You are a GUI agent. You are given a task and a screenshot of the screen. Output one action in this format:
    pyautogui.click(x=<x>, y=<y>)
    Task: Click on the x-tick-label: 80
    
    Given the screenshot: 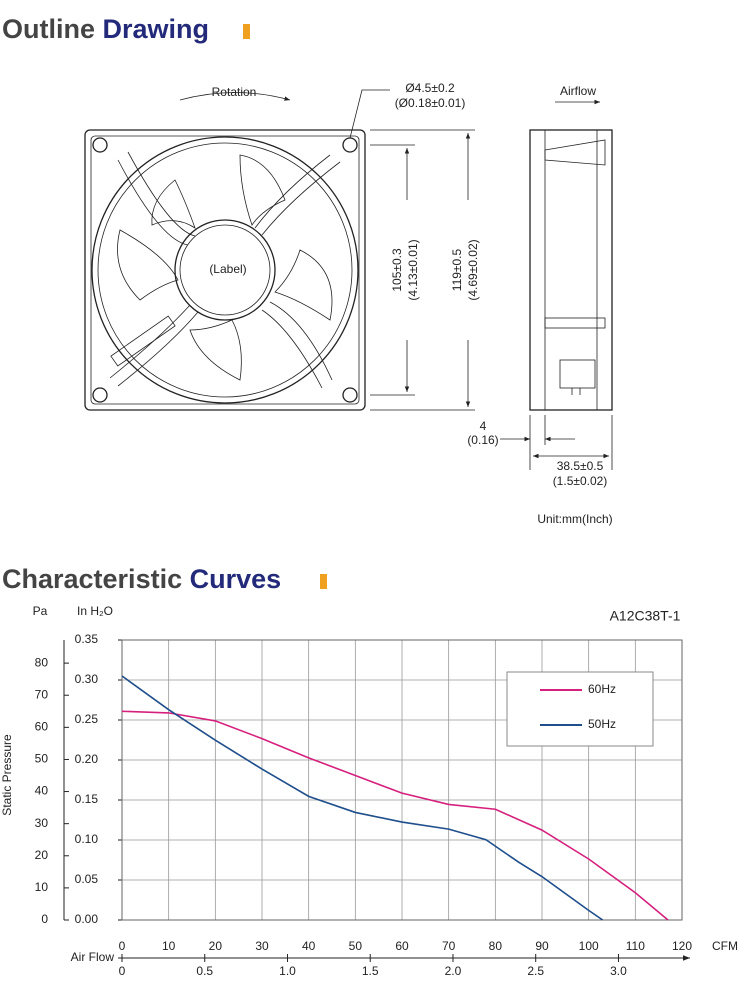 What is the action you would take?
    pyautogui.click(x=496, y=946)
    